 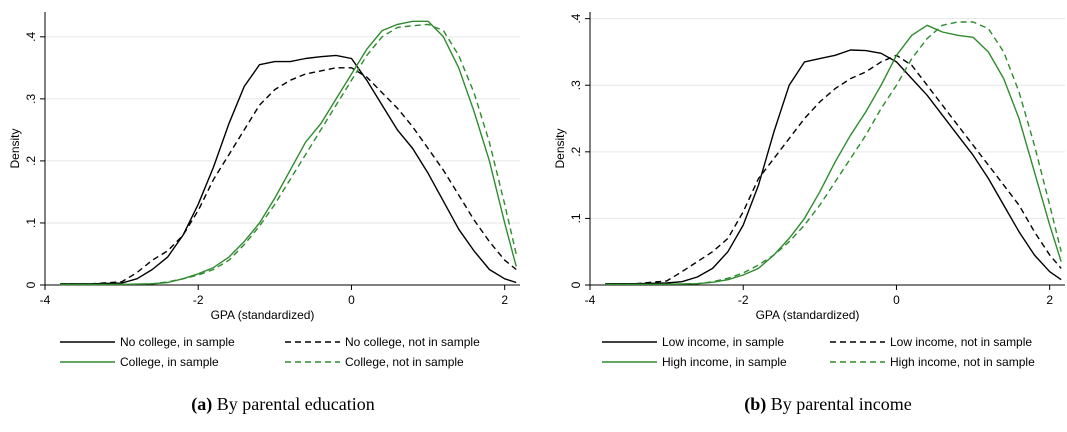 What do you see at coordinates (412, 342) in the screenshot?
I see `legend-label: No college, not in sample` at bounding box center [412, 342].